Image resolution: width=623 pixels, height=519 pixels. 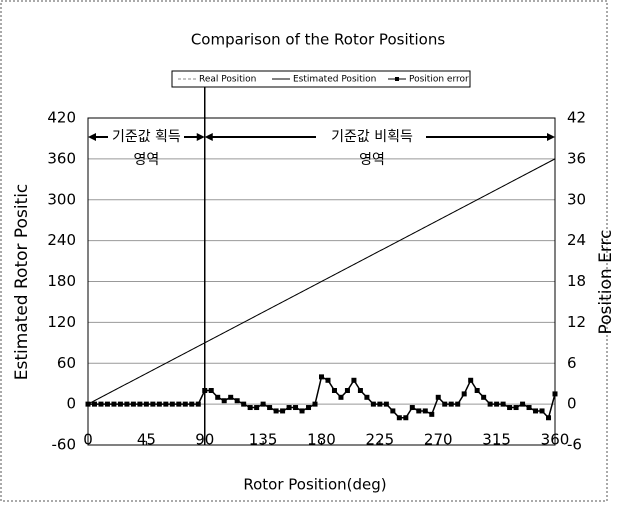 I want to click on x-tick-label: 180, so click(x=321, y=440).